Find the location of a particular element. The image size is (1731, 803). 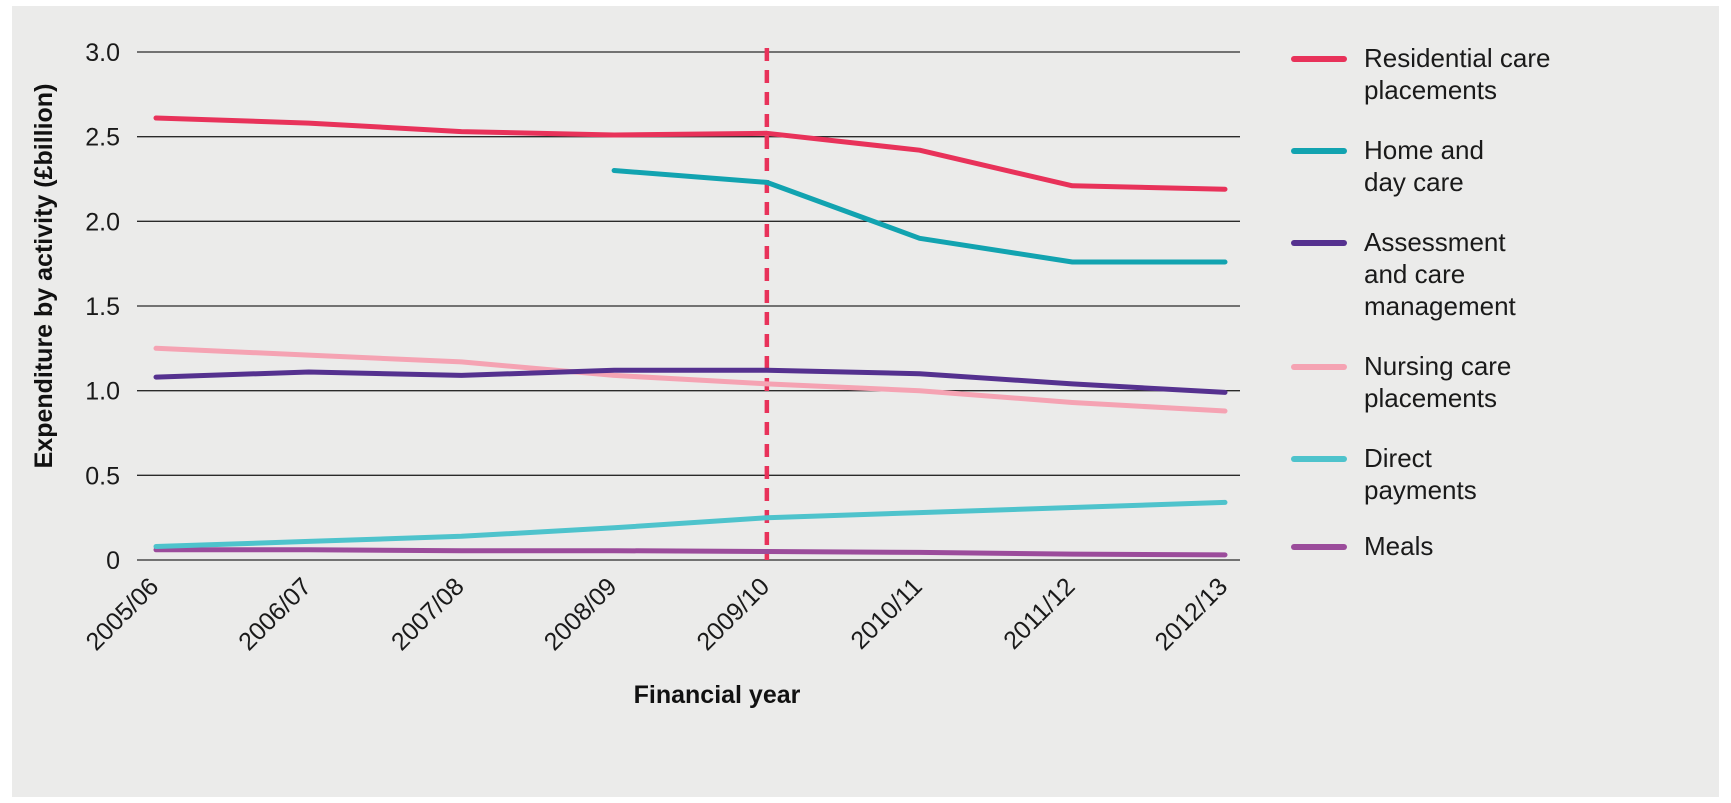

x-tick-label: 2005/06 is located at coordinates (123, 614).